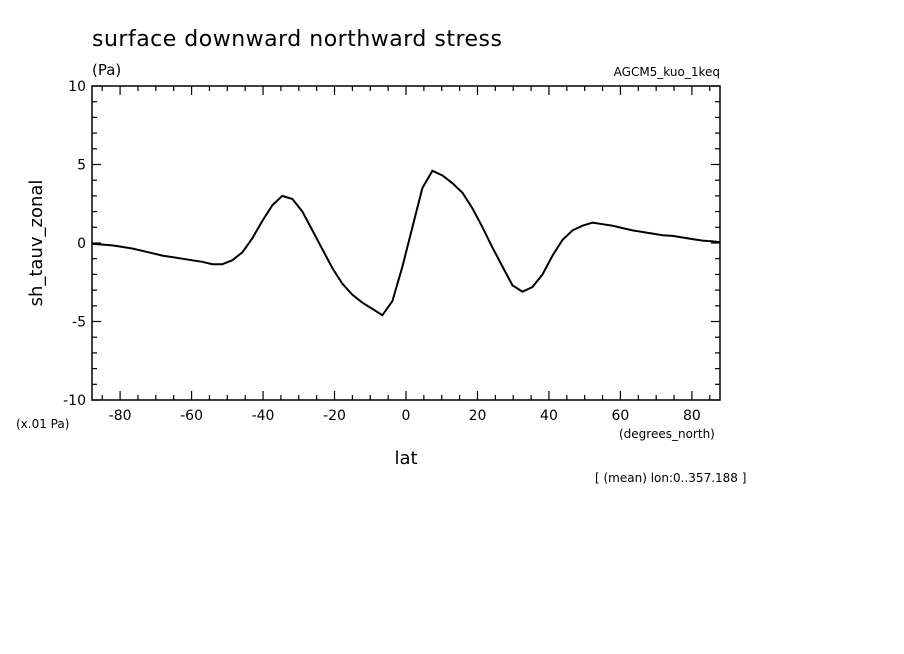 The image size is (904, 654). Describe the element at coordinates (81, 244) in the screenshot. I see `y-tick-label: 0` at that location.